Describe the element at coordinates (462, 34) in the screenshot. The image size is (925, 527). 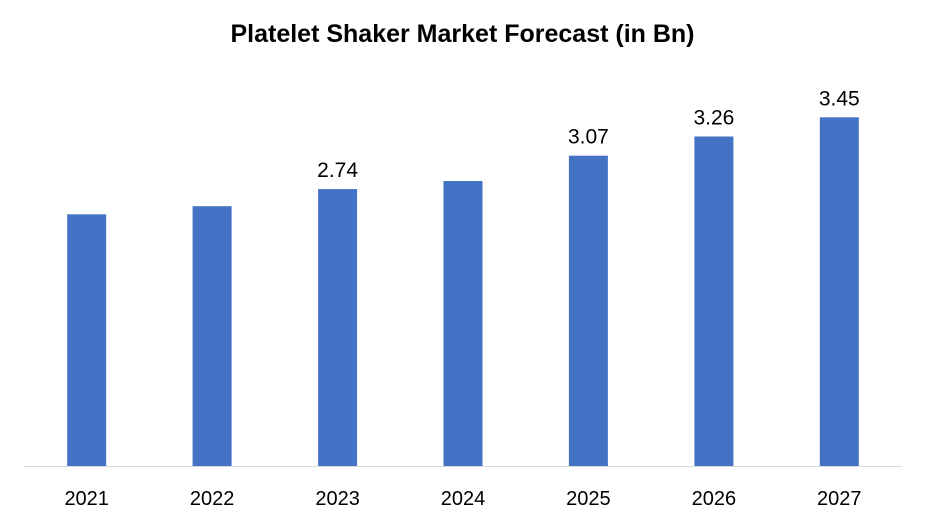
I see `chart-title: Platelet Shaker Market Forecast (in Bn)` at that location.